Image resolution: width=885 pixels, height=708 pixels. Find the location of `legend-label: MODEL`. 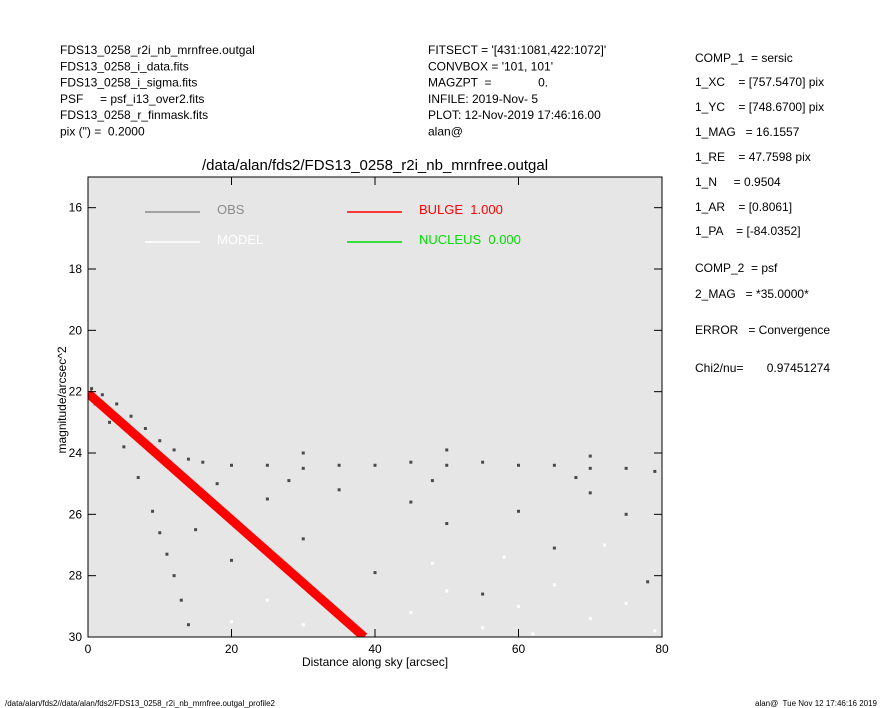

legend-label: MODEL is located at coordinates (240, 239).